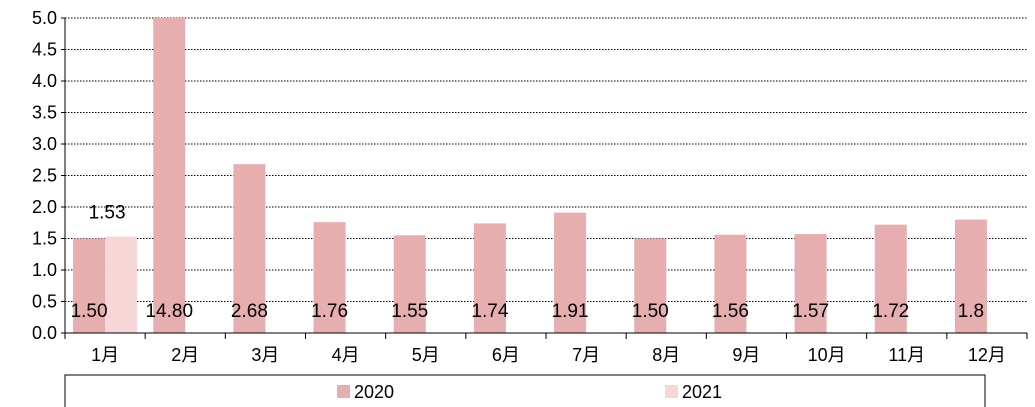  I want to click on y-tick-label: 4.5, so click(44, 50).